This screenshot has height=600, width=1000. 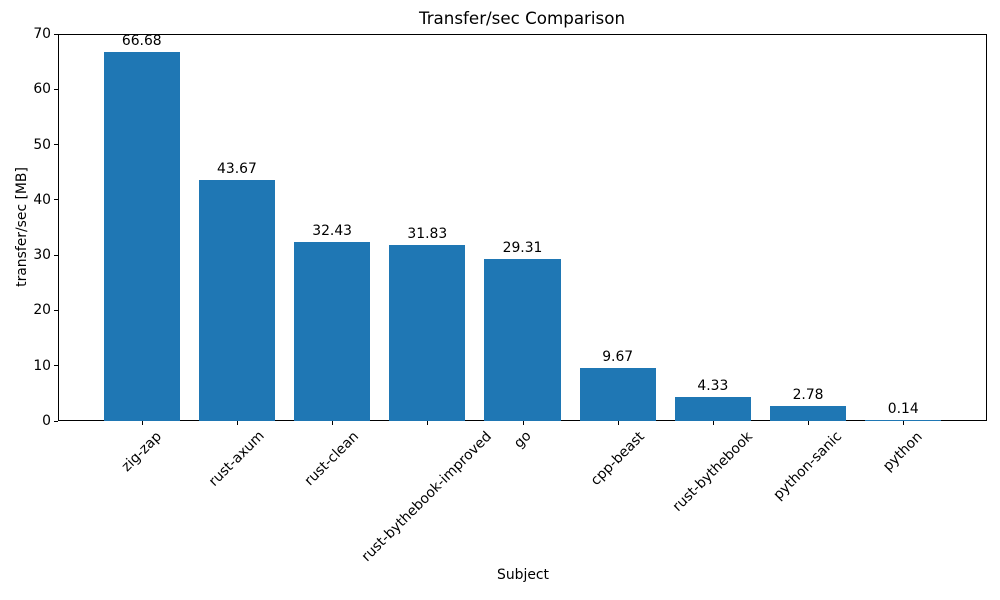 What do you see at coordinates (617, 458) in the screenshot?
I see `x-tick-label: cpp-beast` at bounding box center [617, 458].